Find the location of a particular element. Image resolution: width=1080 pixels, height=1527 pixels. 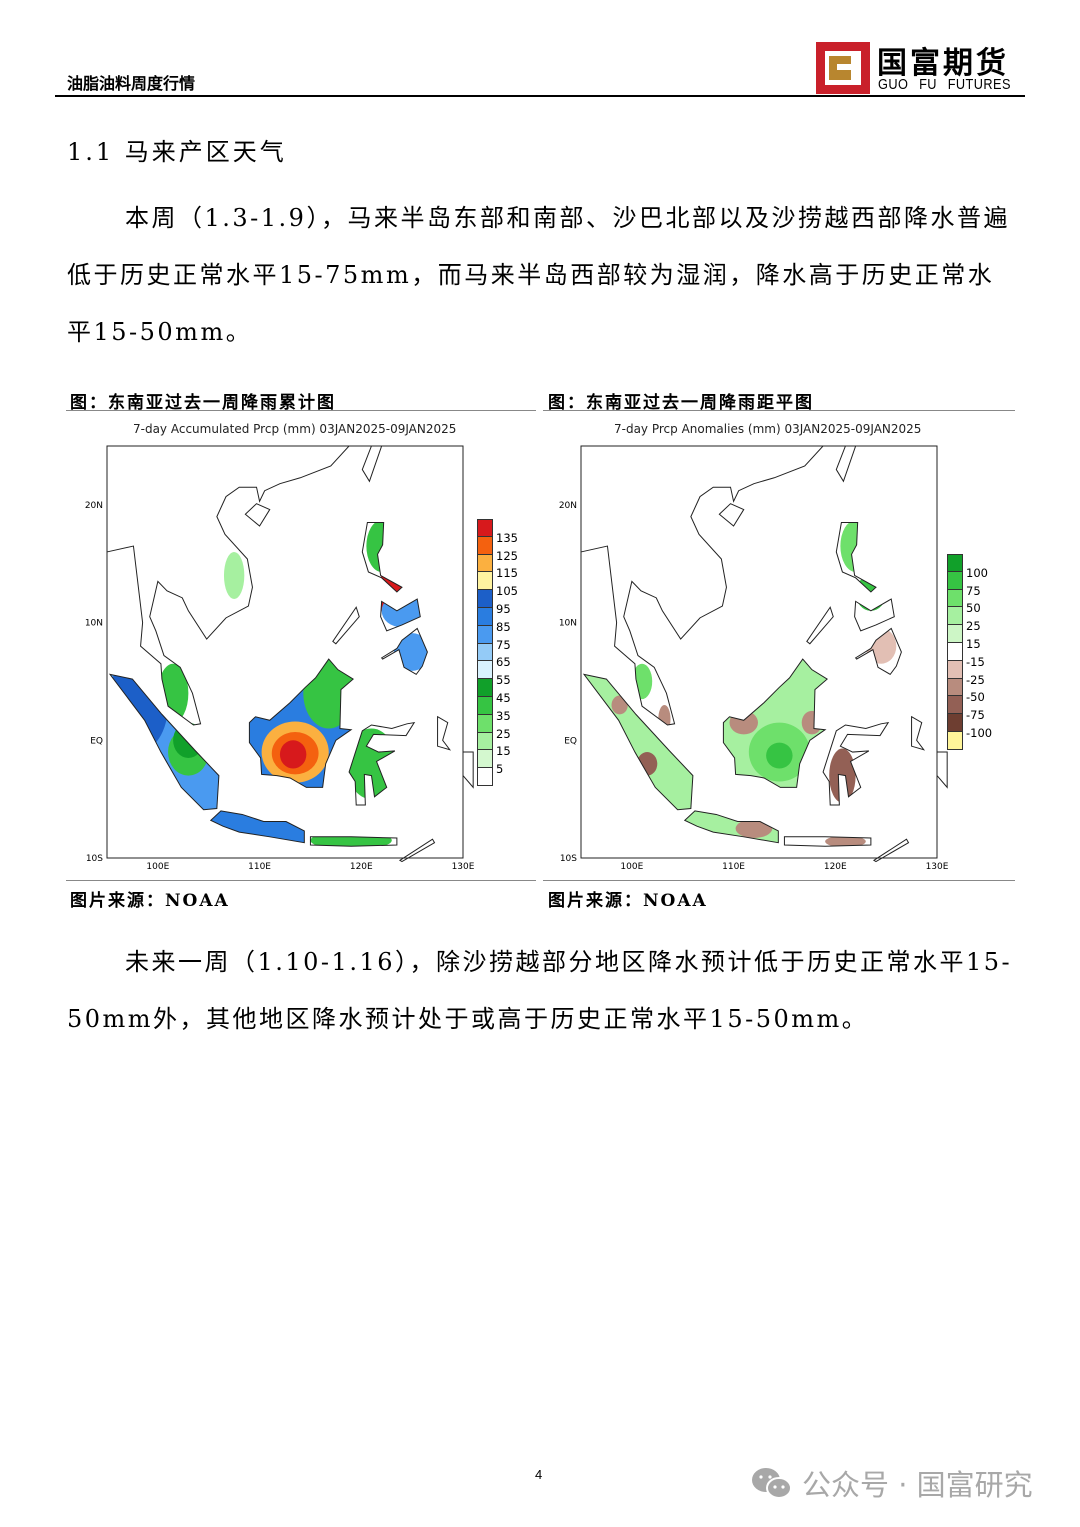

wechat-watermark: 公众号 · 国富研究 is located at coordinates (891, 1483).